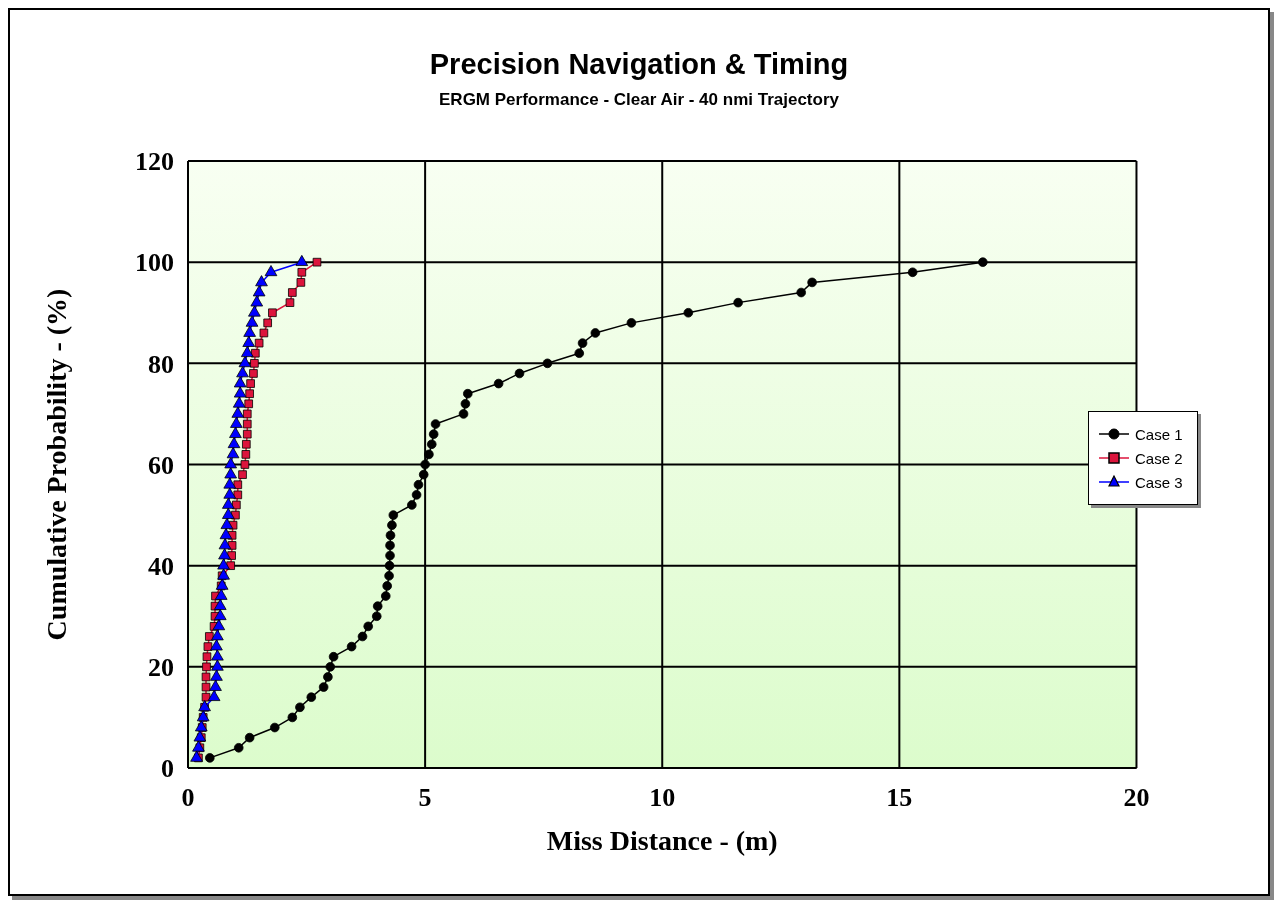 The image size is (1276, 907). Describe the element at coordinates (1159, 434) in the screenshot. I see `legend-label: Case 1` at that location.